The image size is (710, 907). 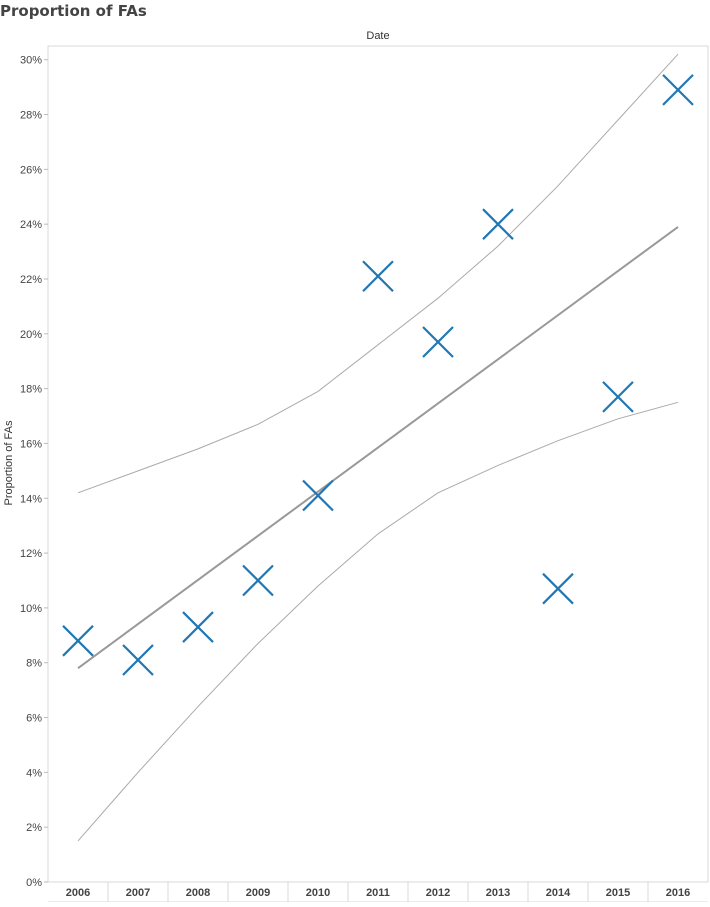 I want to click on y-tick-label: 2%, so click(x=34, y=828).